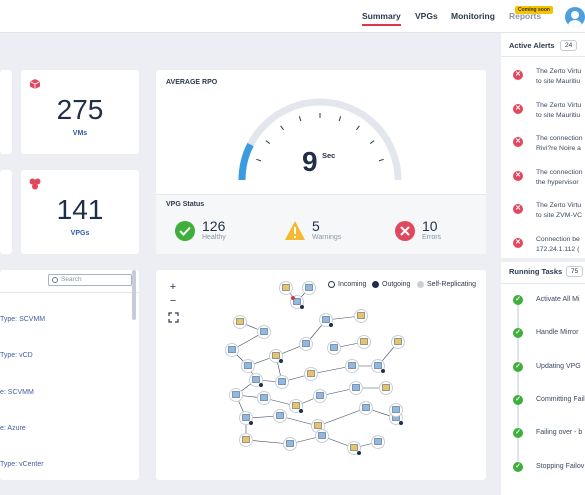 The width and height of the screenshot is (585, 495). I want to click on nav-vpgs: VPGs, so click(426, 16).